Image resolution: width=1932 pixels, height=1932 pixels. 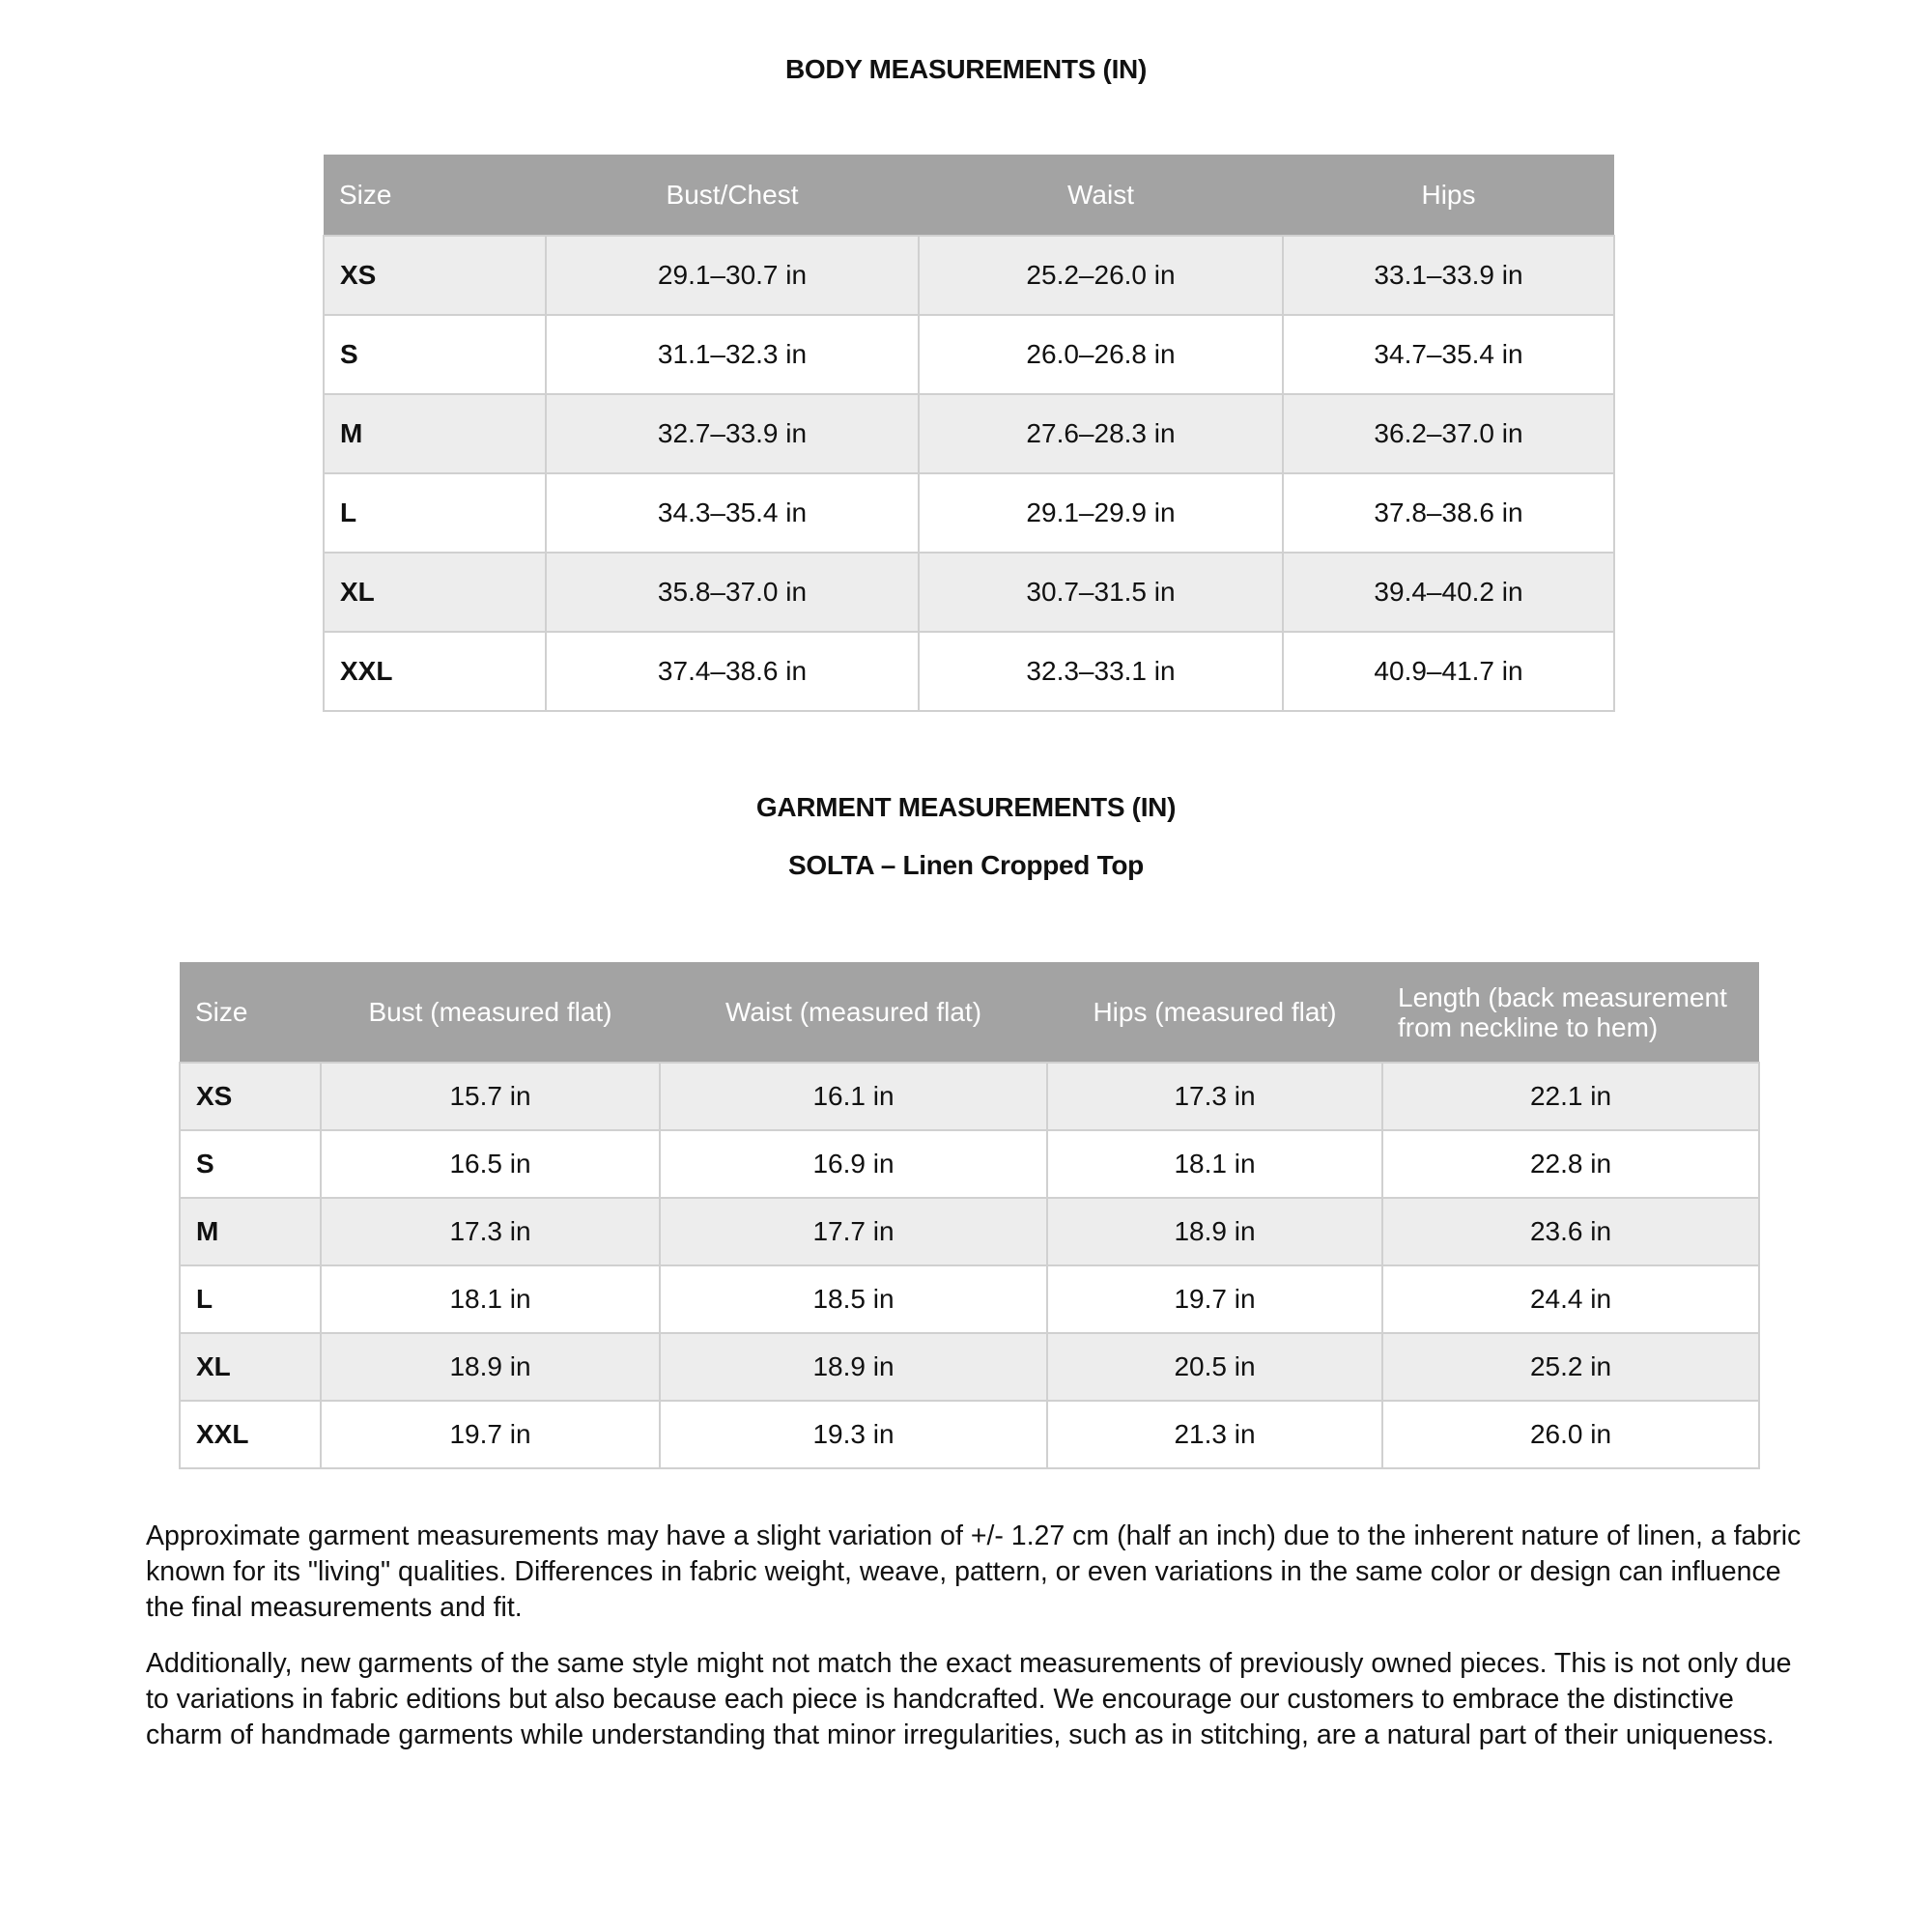 What do you see at coordinates (1214, 1012) in the screenshot?
I see `header-hips: Hips (measured flat)` at bounding box center [1214, 1012].